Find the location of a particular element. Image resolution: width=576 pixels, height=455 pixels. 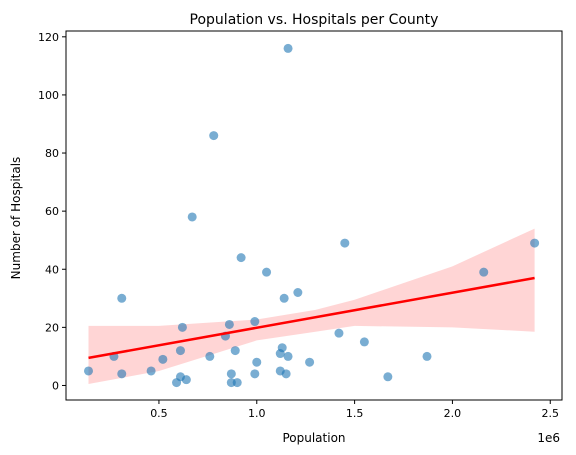

x-tick-label: 2.0 is located at coordinates (453, 413).